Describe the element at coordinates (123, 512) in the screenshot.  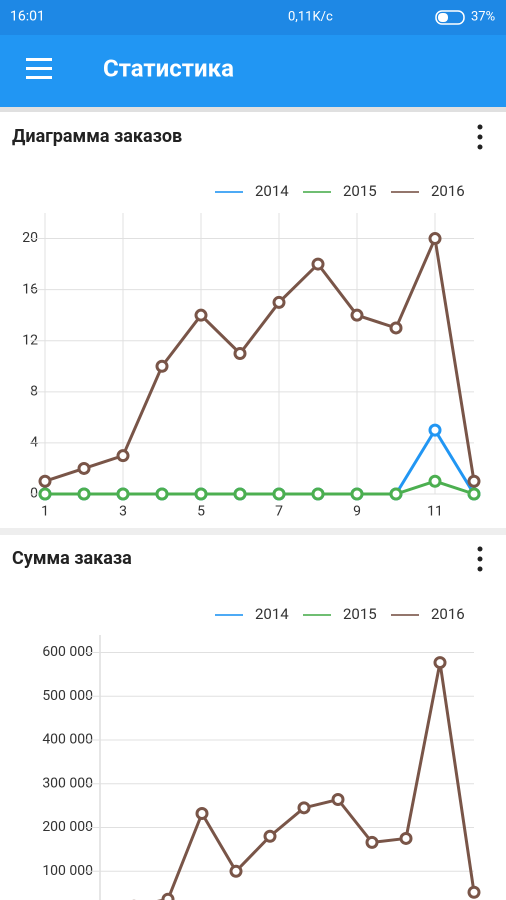
I see `x-tick-label: 3` at that location.